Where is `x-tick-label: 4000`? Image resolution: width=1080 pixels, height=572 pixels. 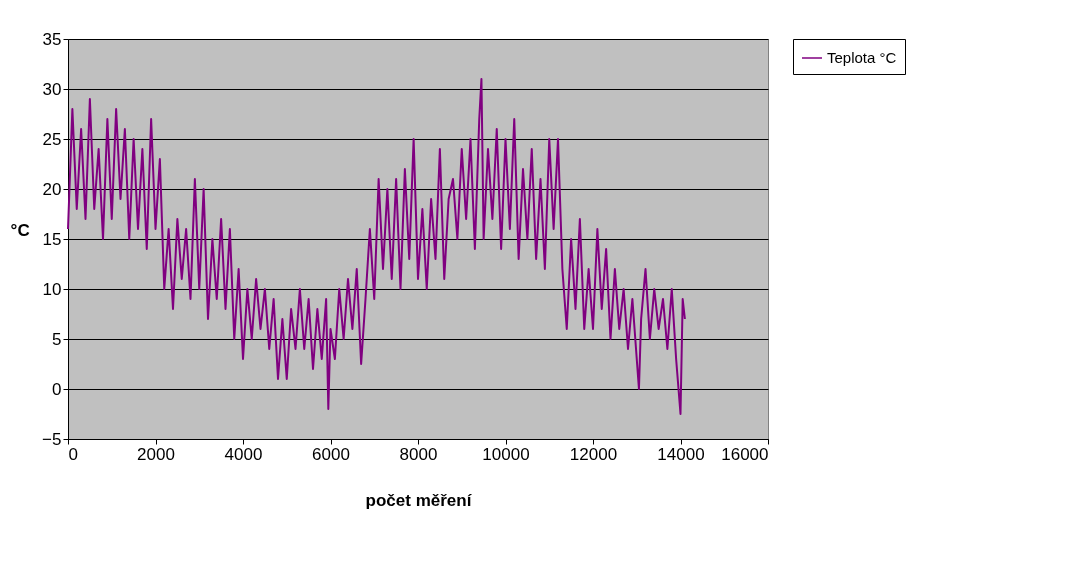 x-tick-label: 4000 is located at coordinates (243, 454).